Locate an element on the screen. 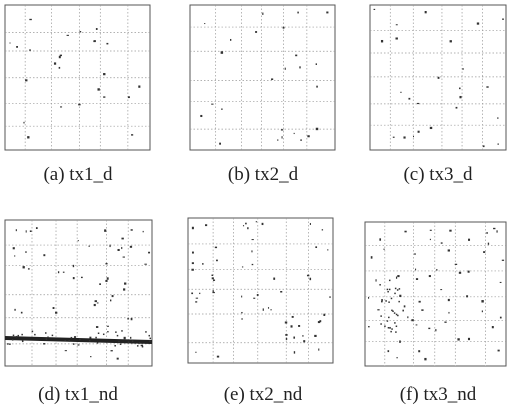 Image resolution: width=510 pixels, height=417 pixels. panel-frame is located at coordinates (262, 77).